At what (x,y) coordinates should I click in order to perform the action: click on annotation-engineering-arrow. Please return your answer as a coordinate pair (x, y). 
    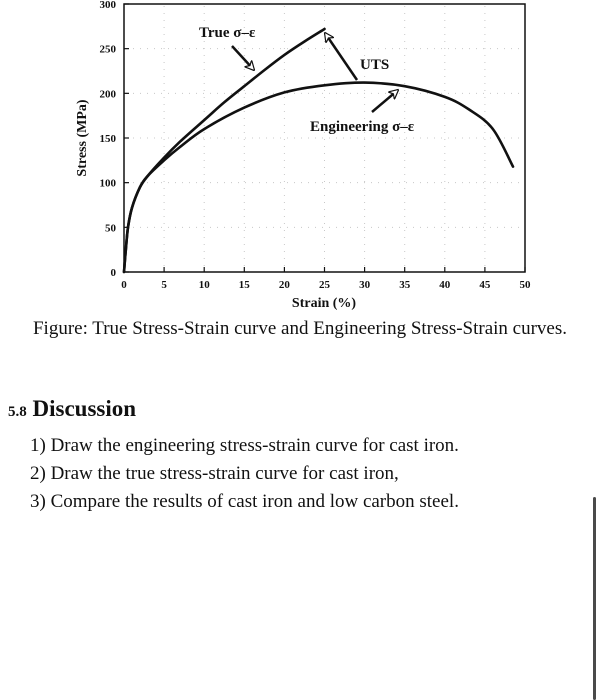
    Looking at the image, I should click on (384, 101).